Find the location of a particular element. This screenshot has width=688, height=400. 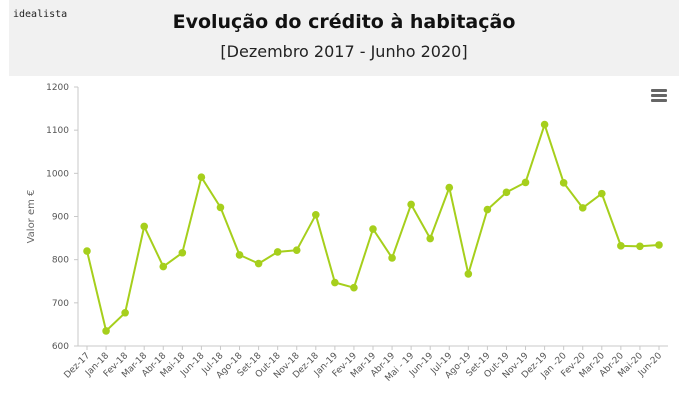

y-tick-label: 1100 is located at coordinates (57, 131).